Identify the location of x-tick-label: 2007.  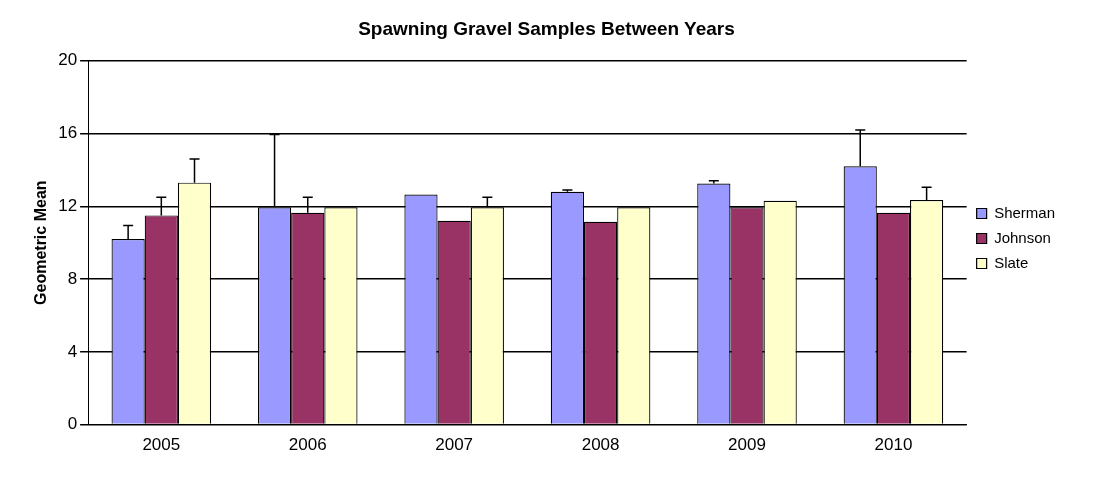
(454, 445).